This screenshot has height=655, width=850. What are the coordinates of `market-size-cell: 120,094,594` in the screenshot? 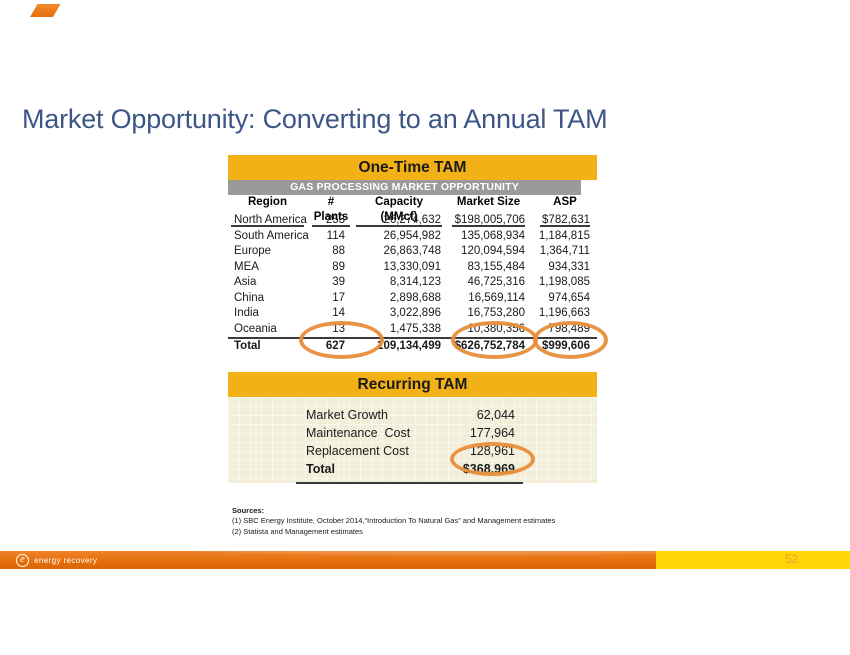 It's located at (493, 251).